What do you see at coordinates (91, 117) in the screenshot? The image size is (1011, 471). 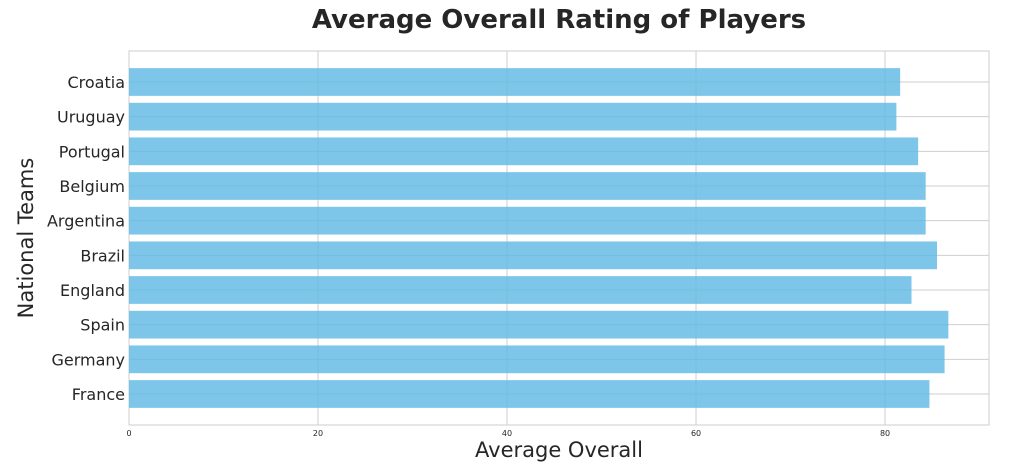 I see `category-label-uruguay: Uruguay` at bounding box center [91, 117].